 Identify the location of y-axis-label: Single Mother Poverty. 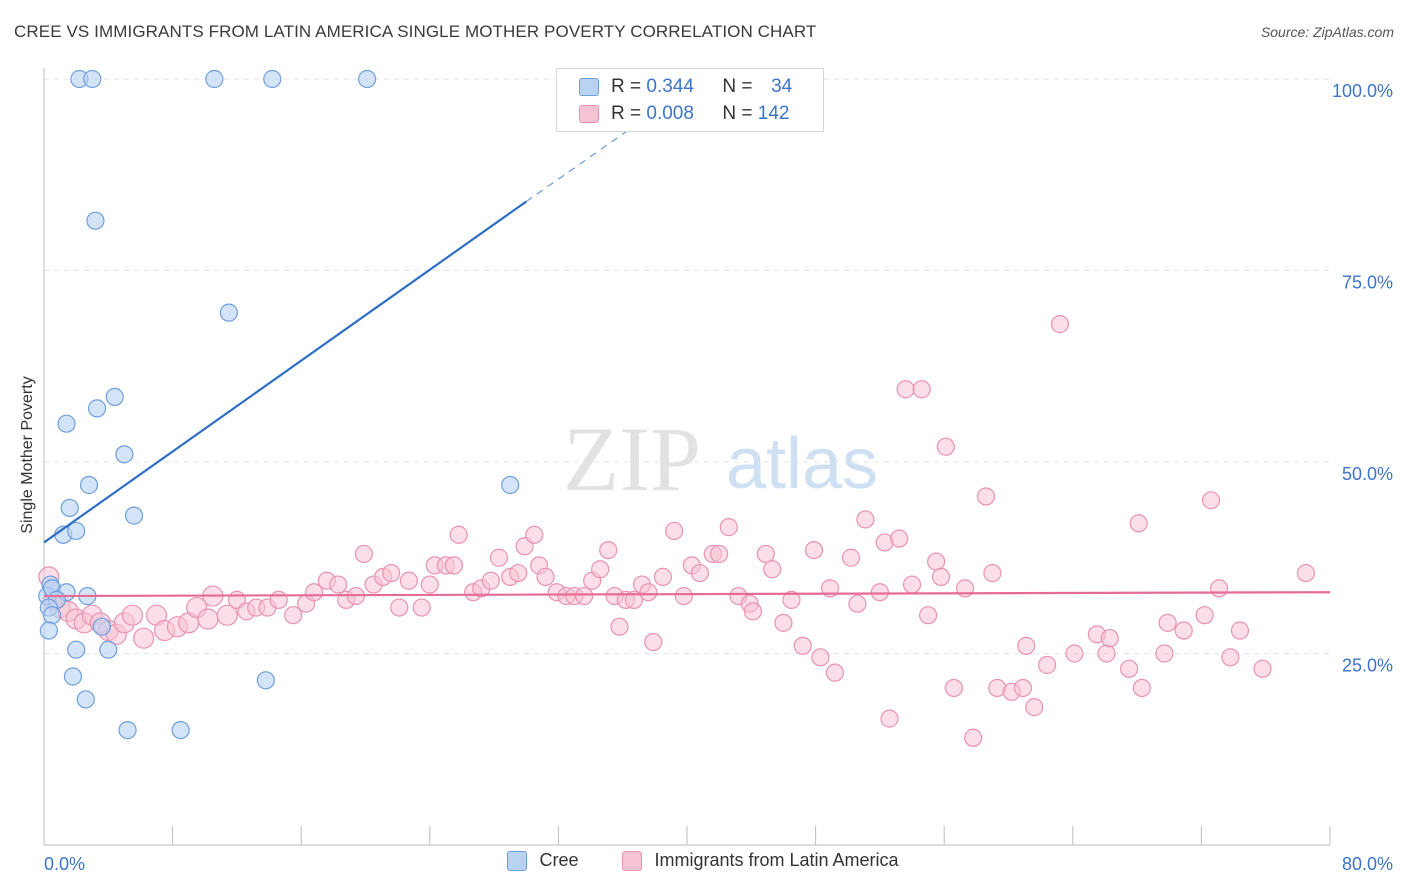
(27, 454).